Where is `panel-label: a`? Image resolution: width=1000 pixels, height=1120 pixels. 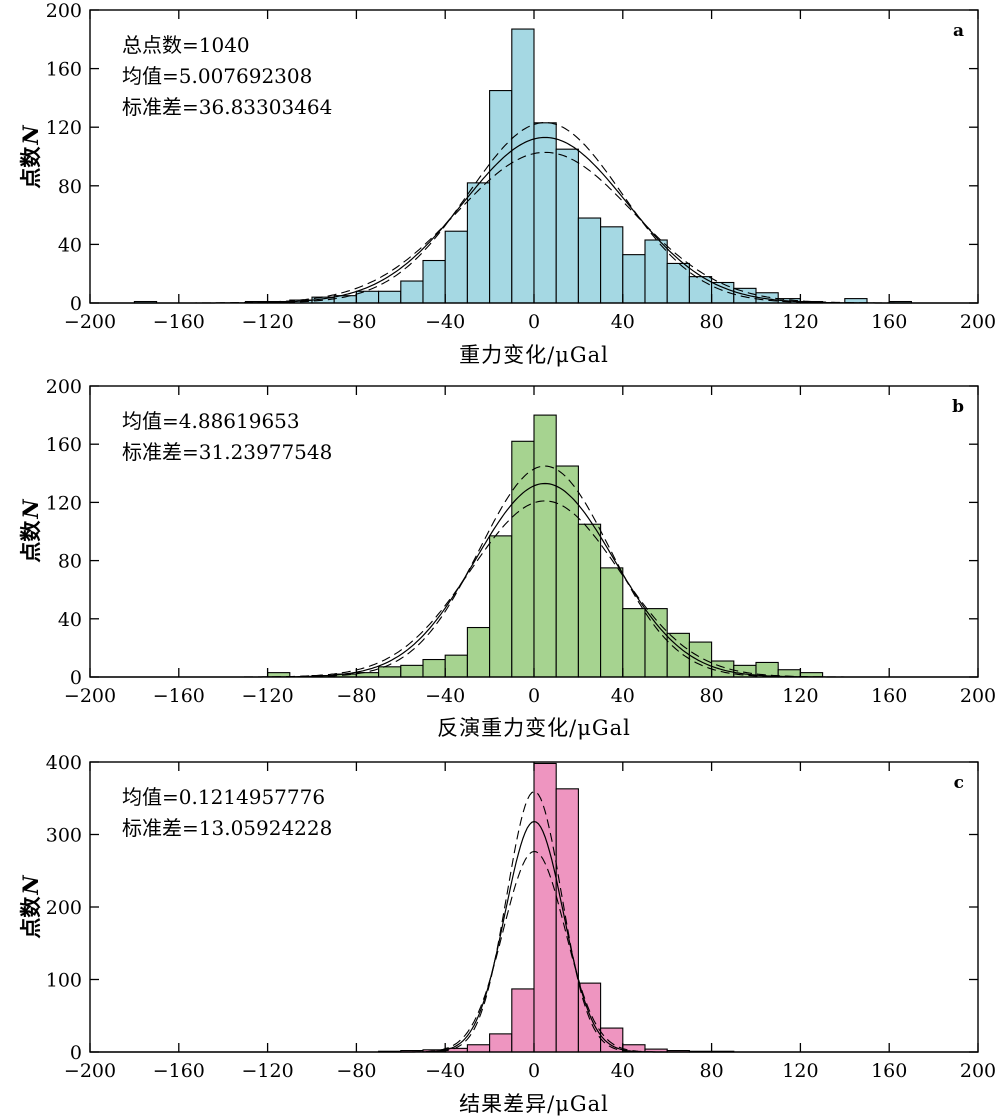
panel-label: a is located at coordinates (958, 31).